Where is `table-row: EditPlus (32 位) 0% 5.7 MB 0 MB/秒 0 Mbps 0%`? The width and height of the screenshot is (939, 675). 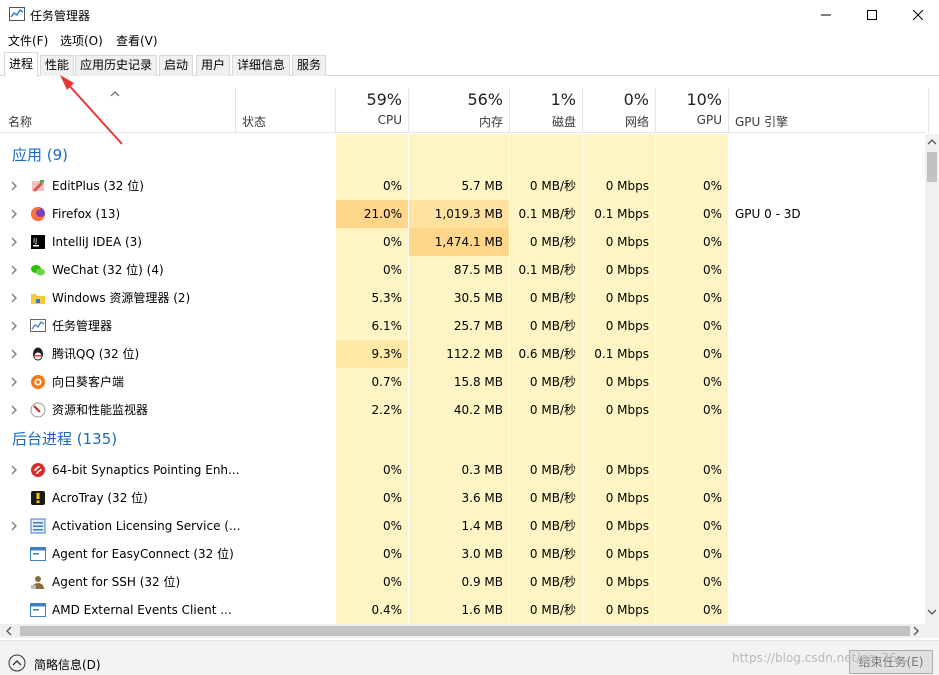
table-row: EditPlus (32 位) 0% 5.7 MB 0 MB/秒 0 Mbps 0% is located at coordinates (462, 186).